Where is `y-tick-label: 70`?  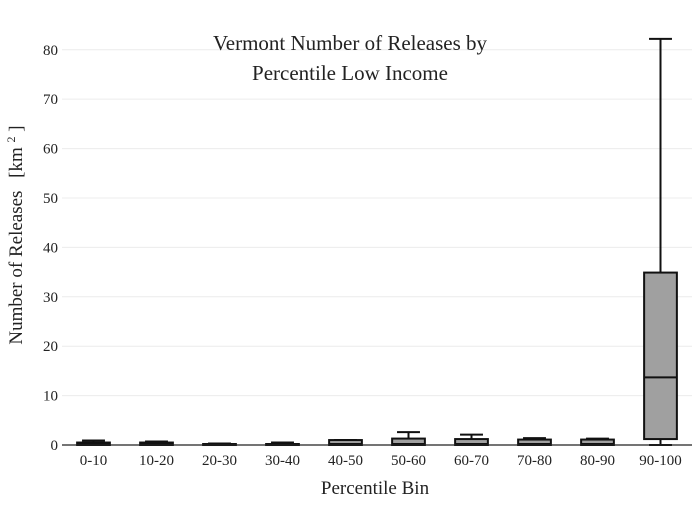 y-tick-label: 70 is located at coordinates (50, 100).